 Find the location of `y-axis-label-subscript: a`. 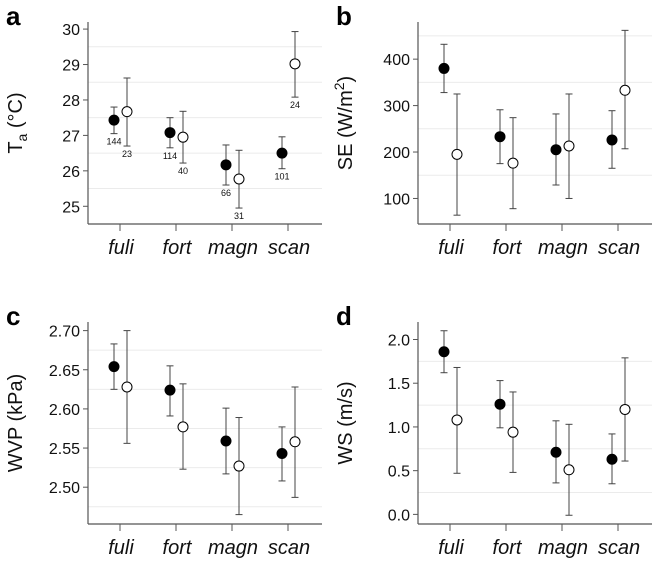

y-axis-label-subscript: a is located at coordinates (22, 137).